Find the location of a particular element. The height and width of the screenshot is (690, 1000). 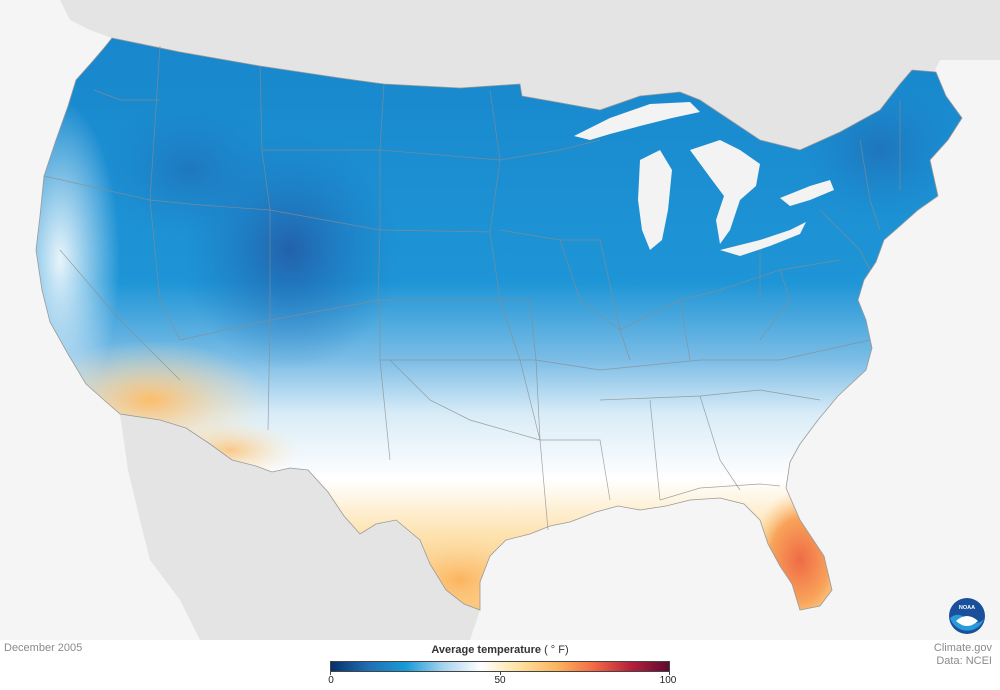

temperature-legend: Average temperature ( ° F) 0 50 100 is located at coordinates (502, 666).